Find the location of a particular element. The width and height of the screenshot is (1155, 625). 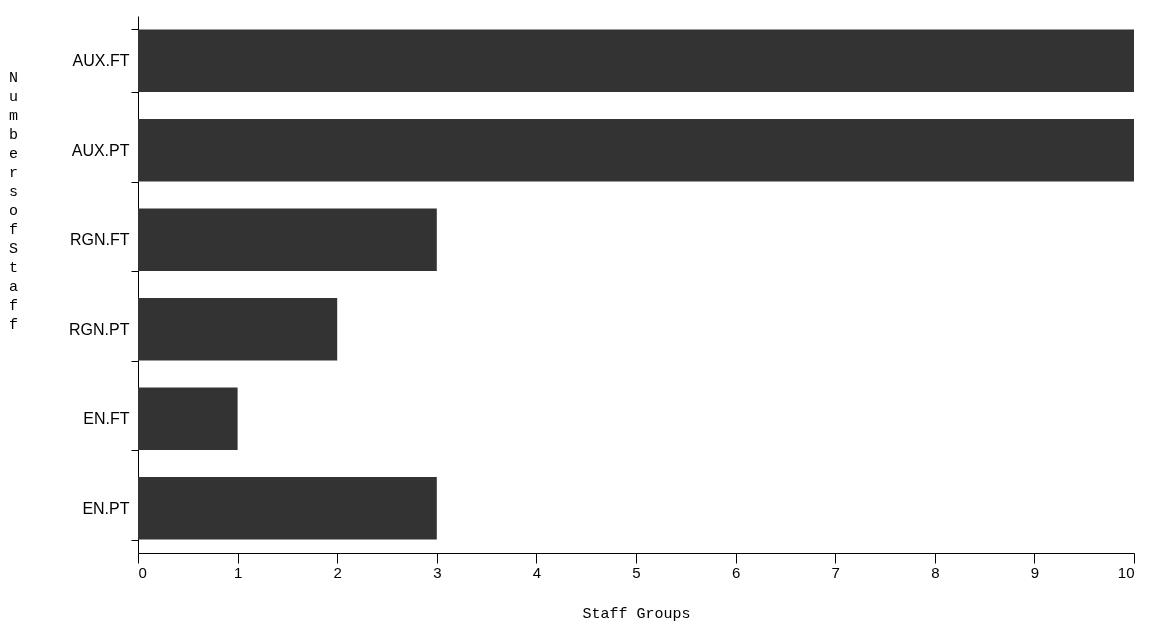

x-tick-label: 5 is located at coordinates (636, 572).